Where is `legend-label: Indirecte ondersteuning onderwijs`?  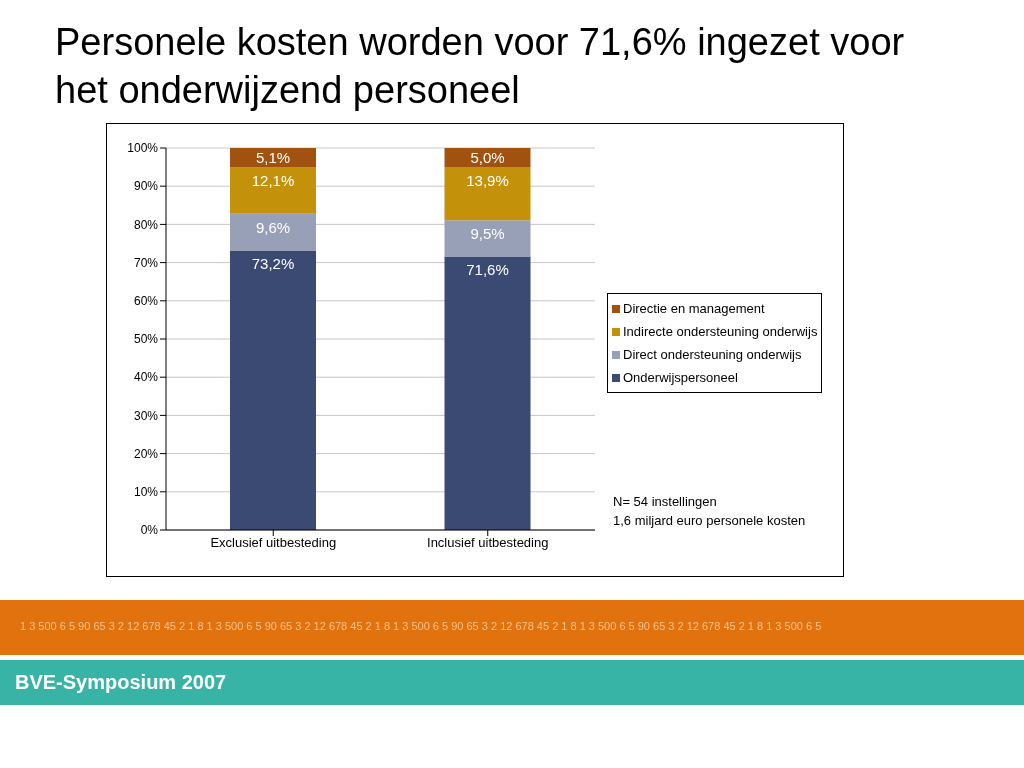 legend-label: Indirecte ondersteuning onderwijs is located at coordinates (720, 331).